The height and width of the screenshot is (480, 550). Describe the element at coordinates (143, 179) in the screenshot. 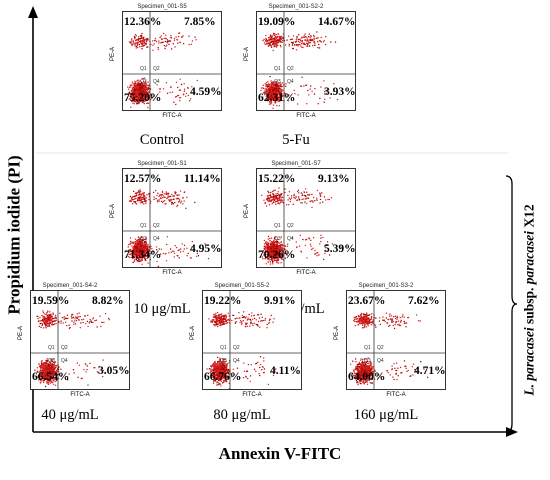

I see `quadrant-ul-value: 12.57%` at that location.